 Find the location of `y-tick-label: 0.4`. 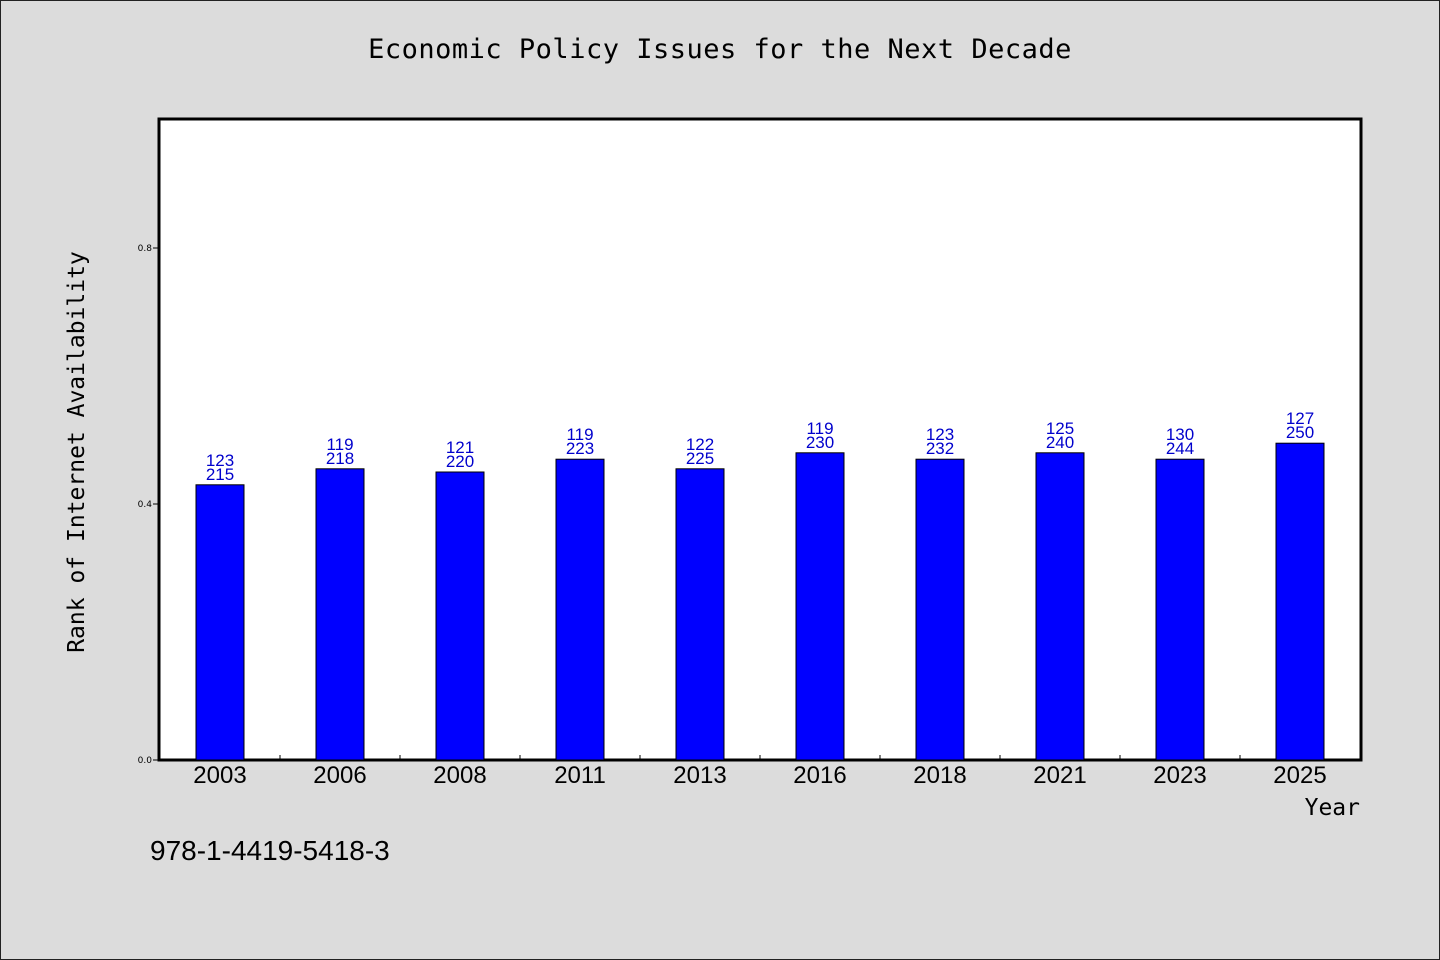

y-tick-label: 0.4 is located at coordinates (145, 505).